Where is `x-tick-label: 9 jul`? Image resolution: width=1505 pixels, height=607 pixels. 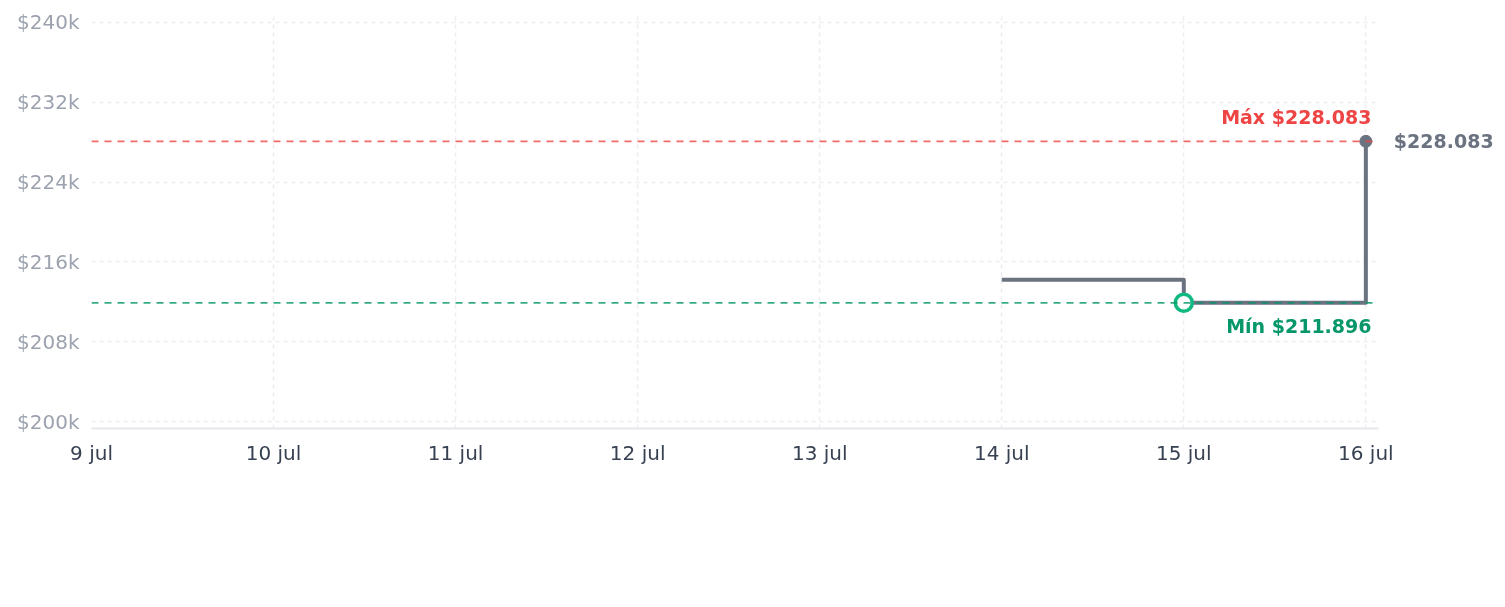
x-tick-label: 9 jul is located at coordinates (91, 452).